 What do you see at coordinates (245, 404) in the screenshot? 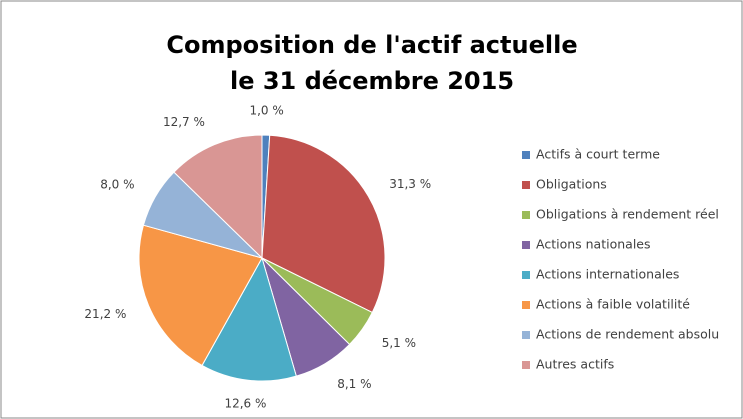
I see `data-label: 12,6 %` at bounding box center [245, 404].